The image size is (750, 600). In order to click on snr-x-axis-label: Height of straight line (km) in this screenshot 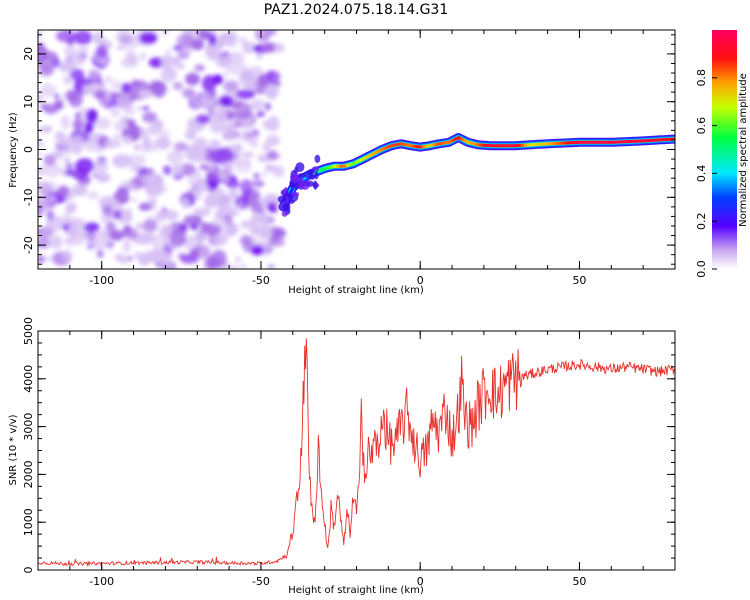, I will do `click(356, 590)`.